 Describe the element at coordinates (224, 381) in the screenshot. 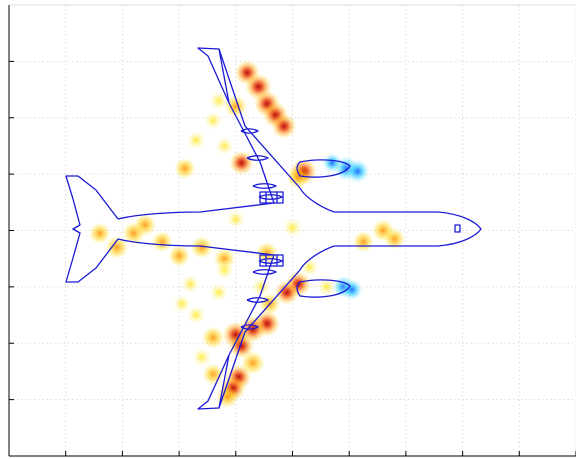

I see `lower-wing-inner-edge` at that location.